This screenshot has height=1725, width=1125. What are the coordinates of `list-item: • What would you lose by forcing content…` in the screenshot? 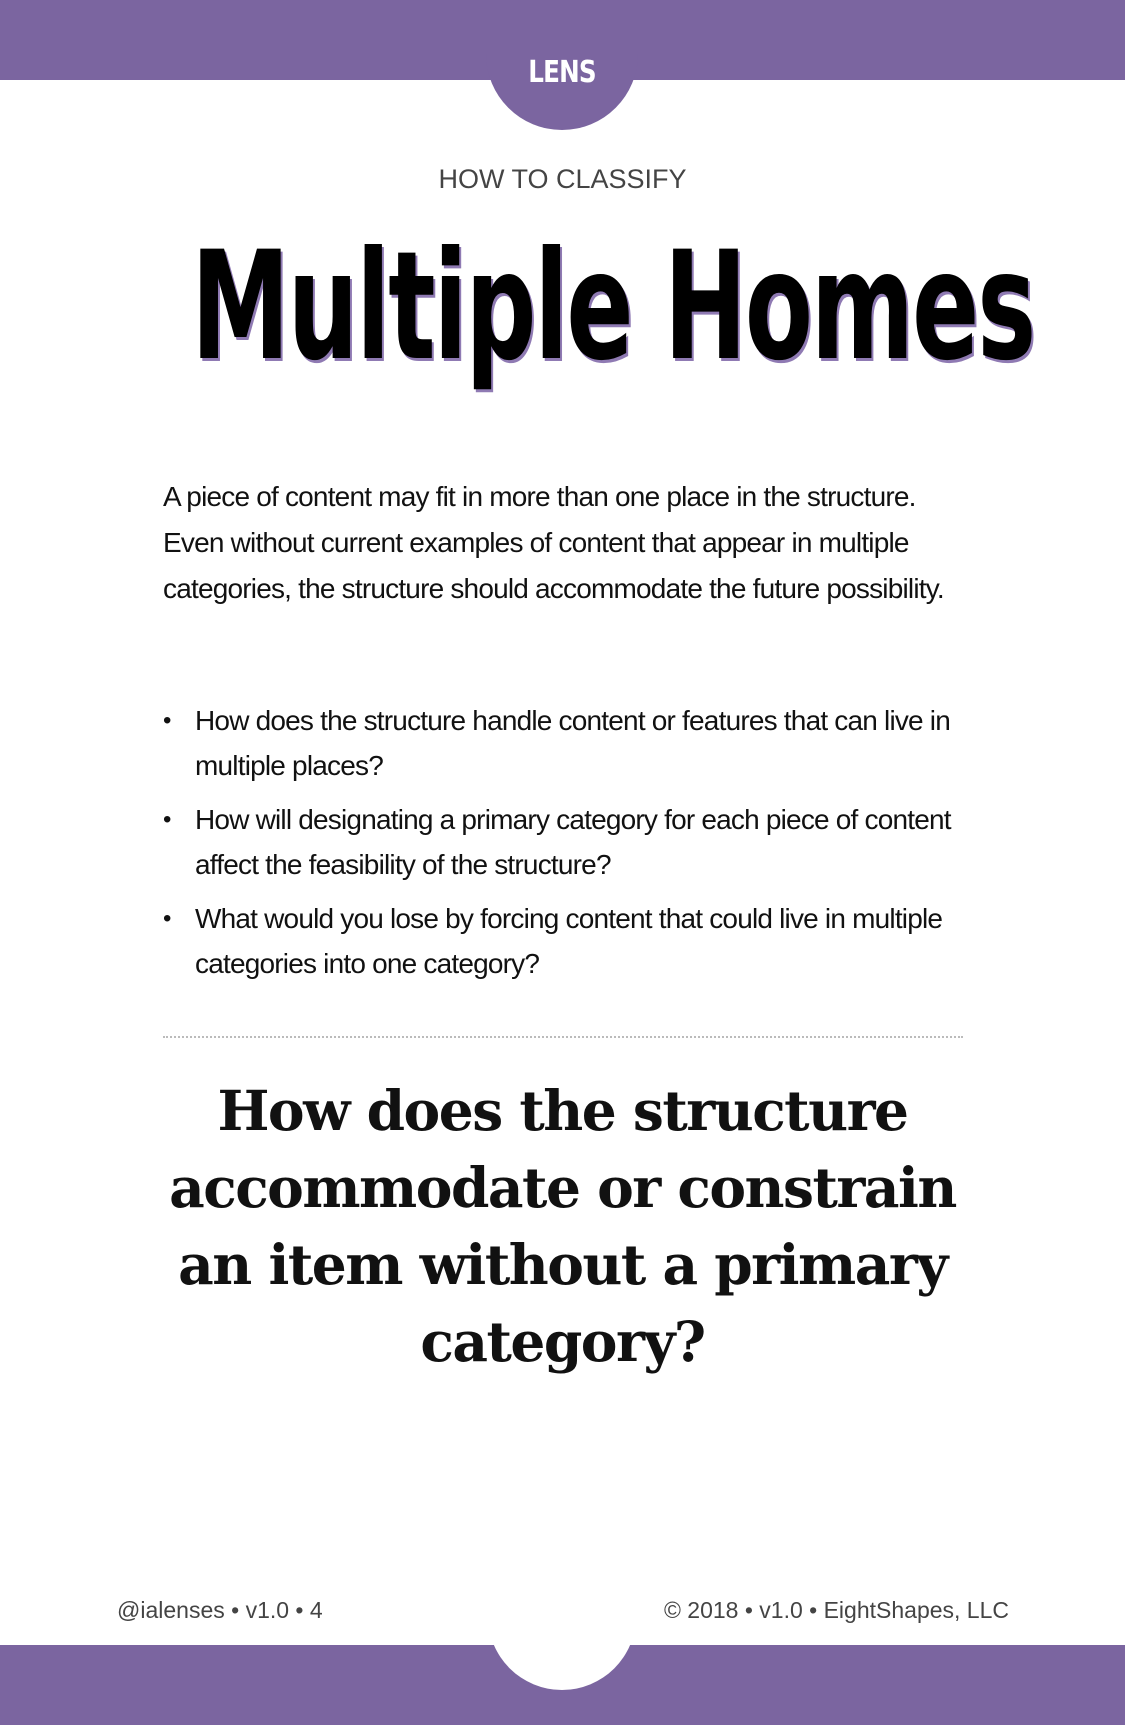 It's located at (563, 941).